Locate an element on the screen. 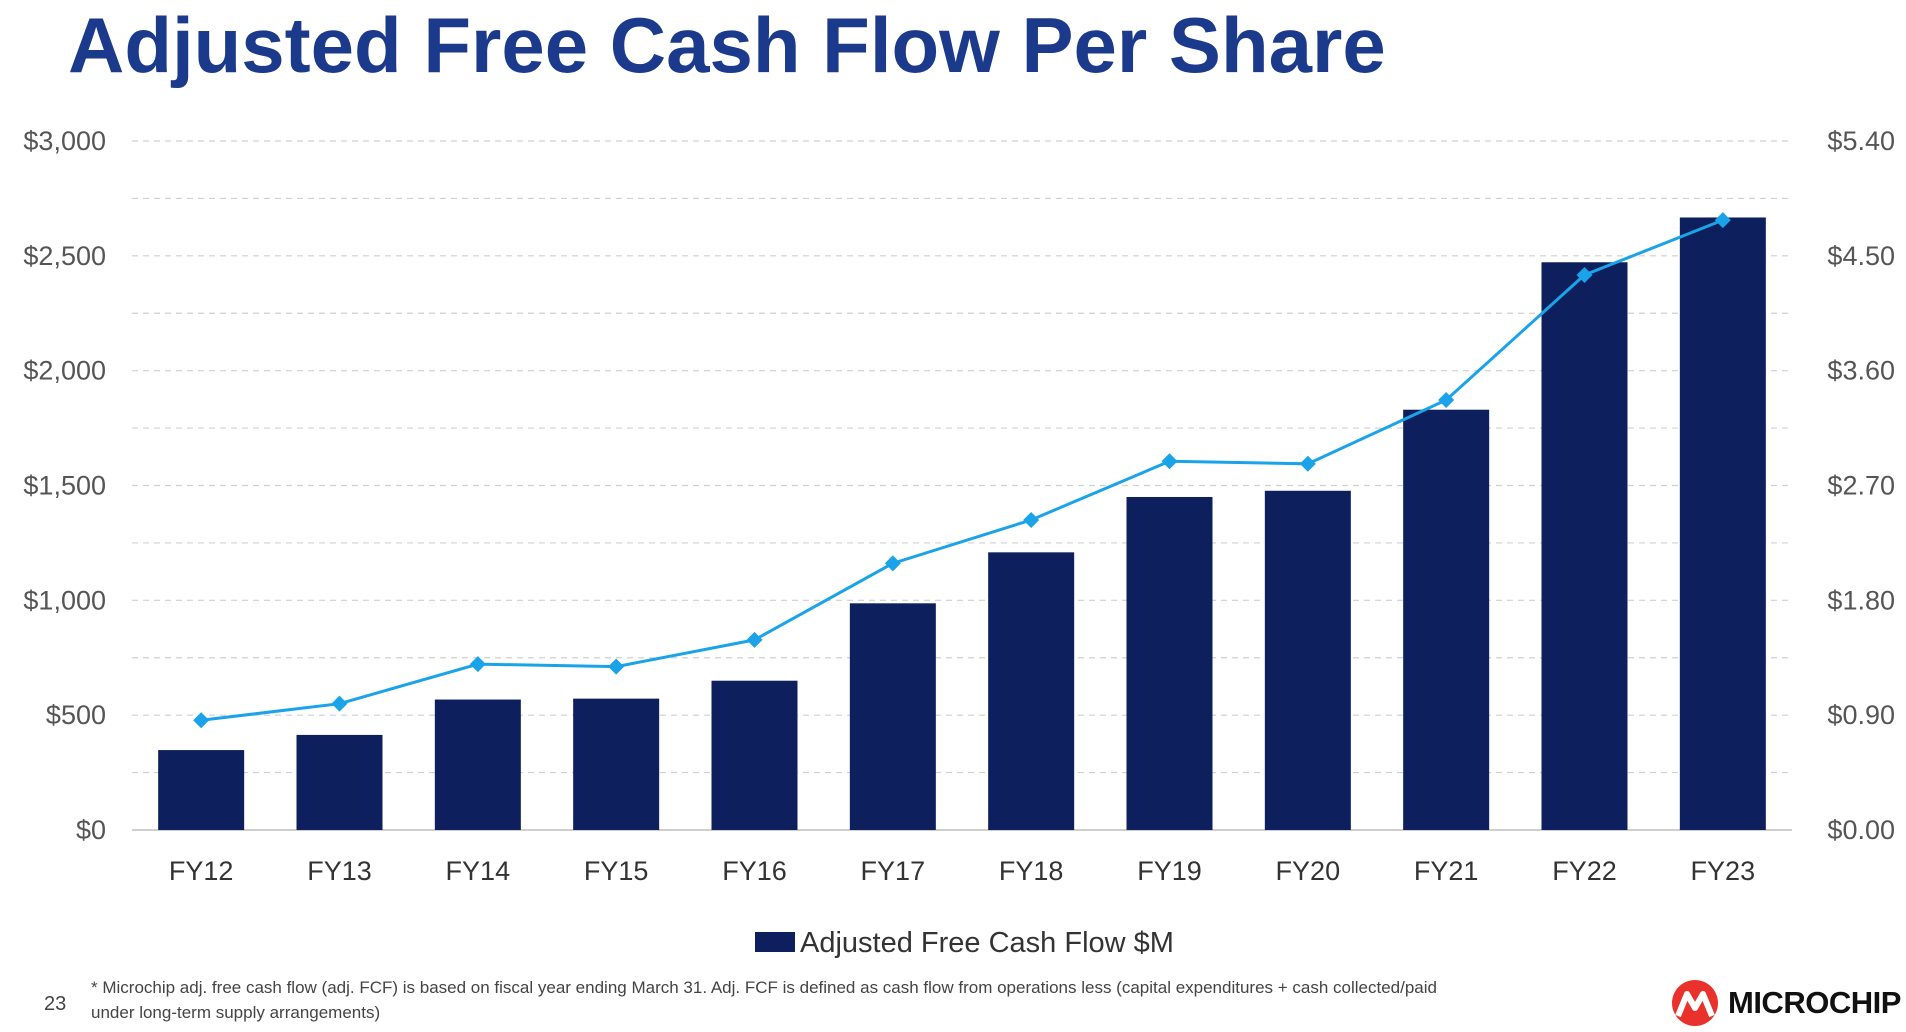 This screenshot has width=1906, height=1032. y-left-tick-label: $2,500 is located at coordinates (64, 256).